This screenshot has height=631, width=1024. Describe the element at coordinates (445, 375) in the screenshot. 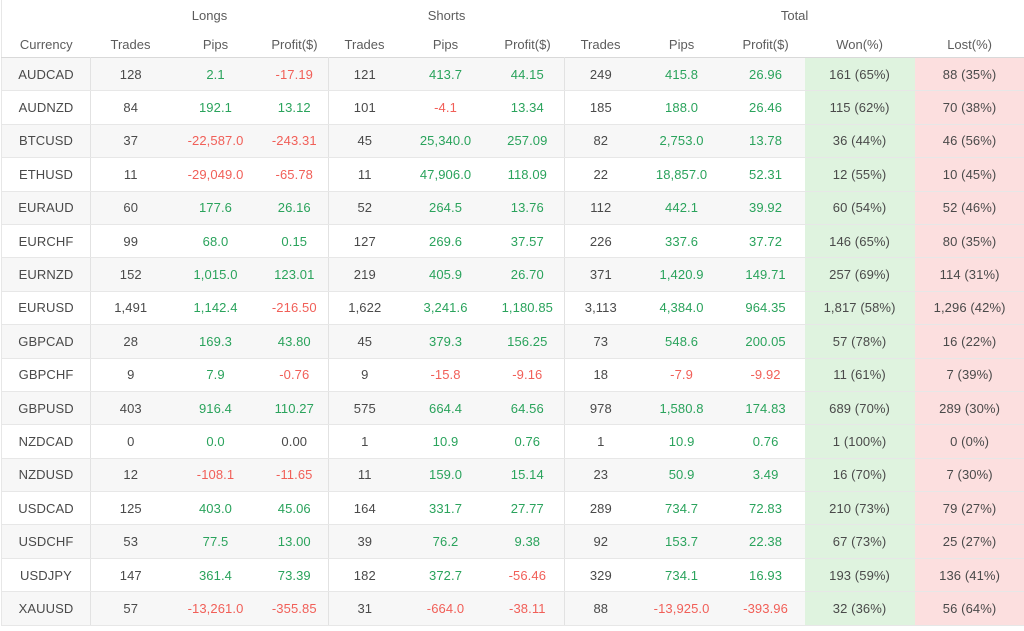

I see `cell-shorts-pips: -15.8` at that location.